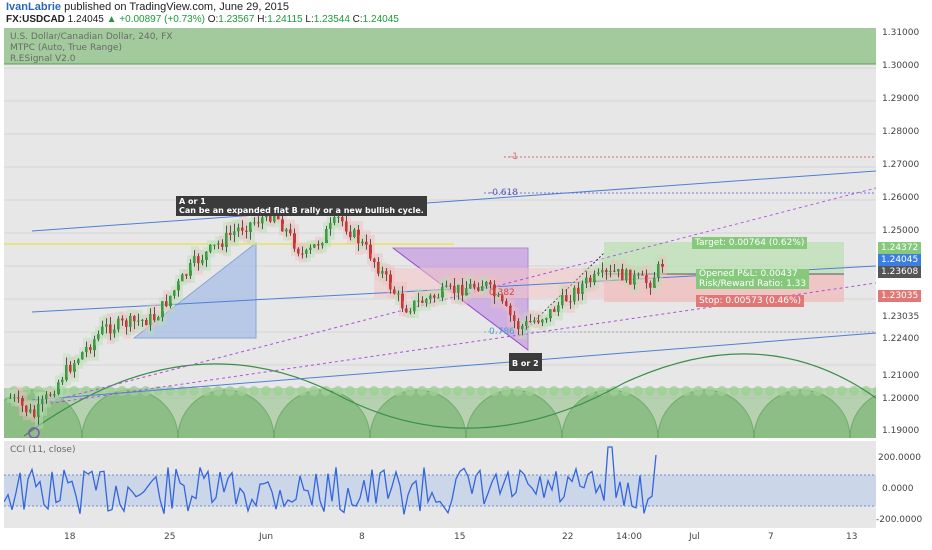 The width and height of the screenshot is (932, 550). I want to click on channel-lower-line, so click(453, 366).